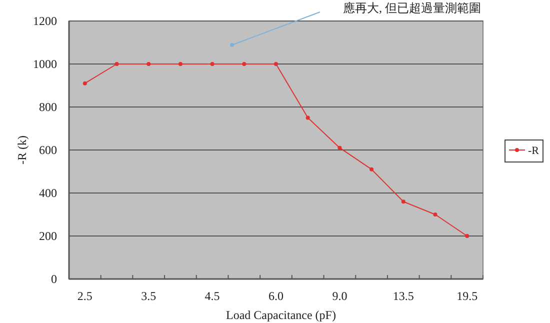 Image resolution: width=550 pixels, height=323 pixels. What do you see at coordinates (340, 296) in the screenshot?
I see `x-tick-label: 9.0` at bounding box center [340, 296].